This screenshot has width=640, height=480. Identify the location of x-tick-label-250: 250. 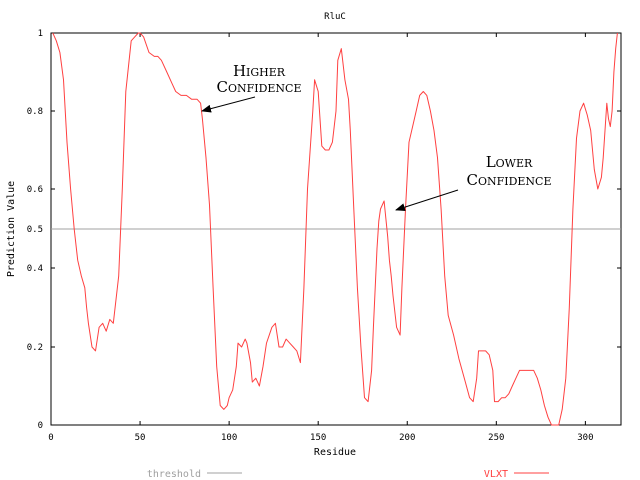
(496, 438).